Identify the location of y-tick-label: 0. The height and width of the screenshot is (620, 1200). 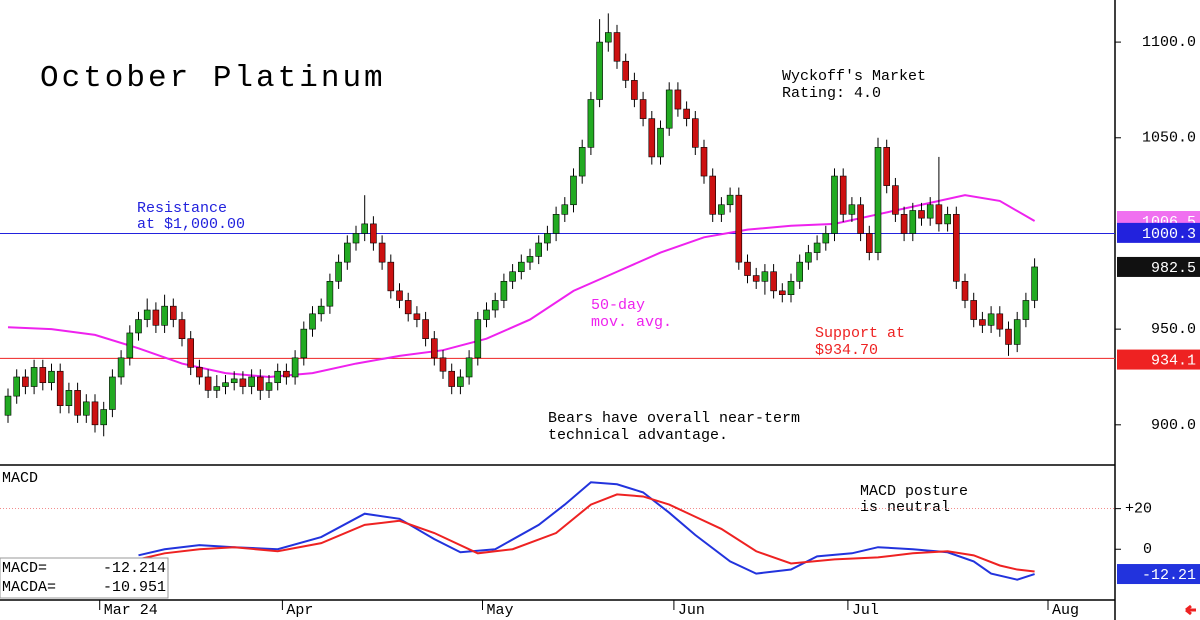
(1147, 549).